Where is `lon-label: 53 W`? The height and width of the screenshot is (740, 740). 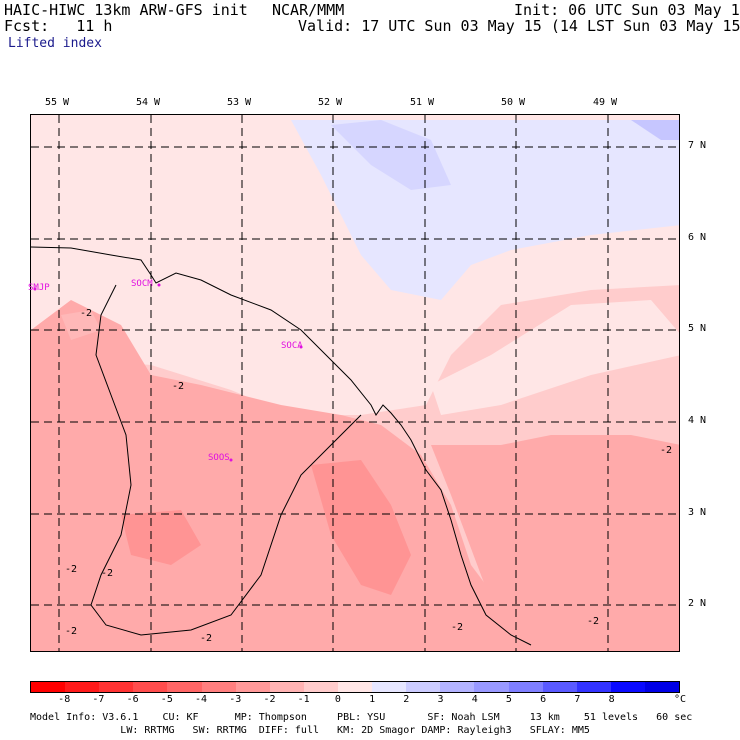 lon-label: 53 W is located at coordinates (239, 102).